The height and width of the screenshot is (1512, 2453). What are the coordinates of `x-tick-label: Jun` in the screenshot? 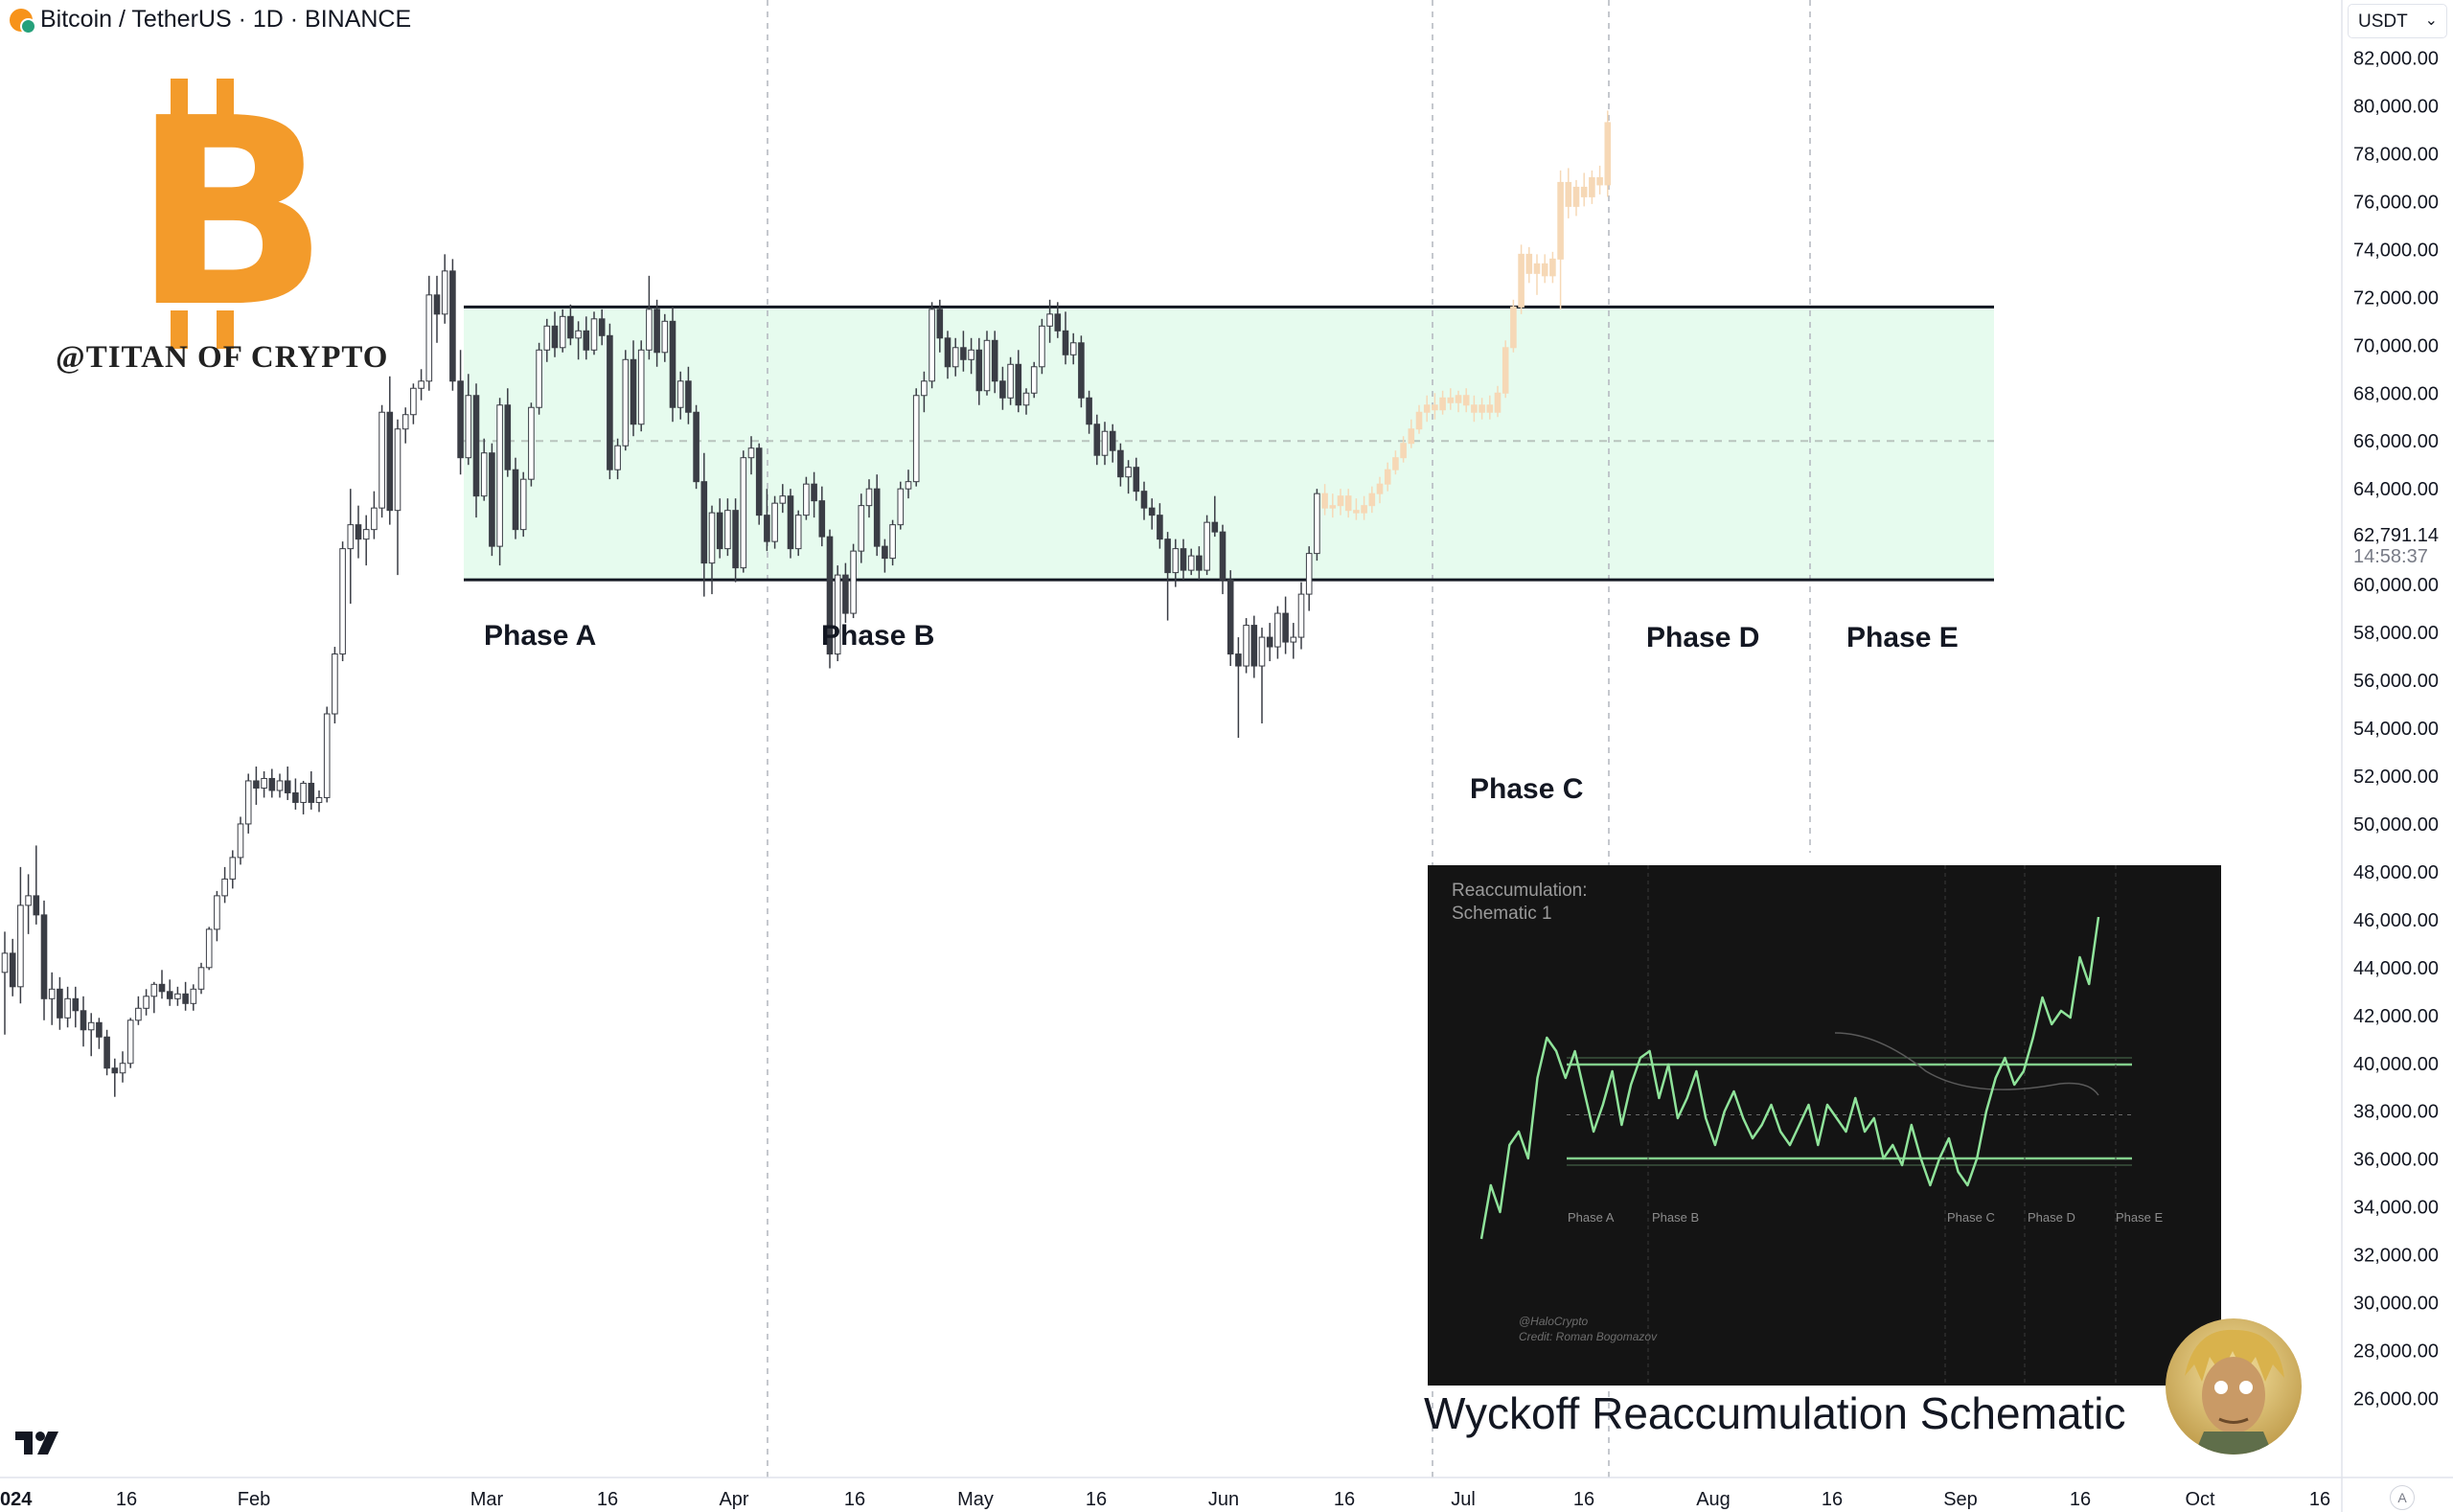 It's located at (1223, 1500).